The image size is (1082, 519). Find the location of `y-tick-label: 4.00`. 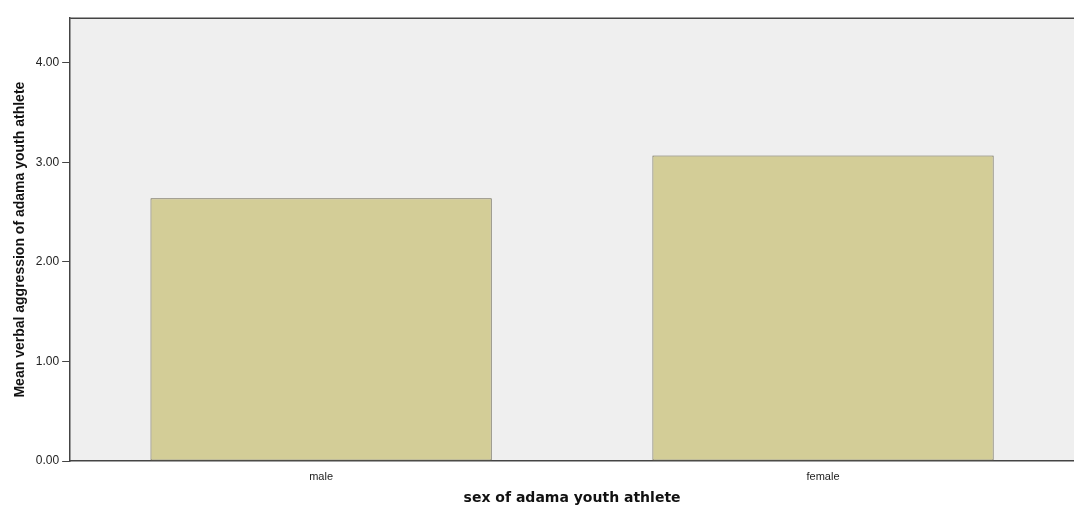

y-tick-label: 4.00 is located at coordinates (47, 62).